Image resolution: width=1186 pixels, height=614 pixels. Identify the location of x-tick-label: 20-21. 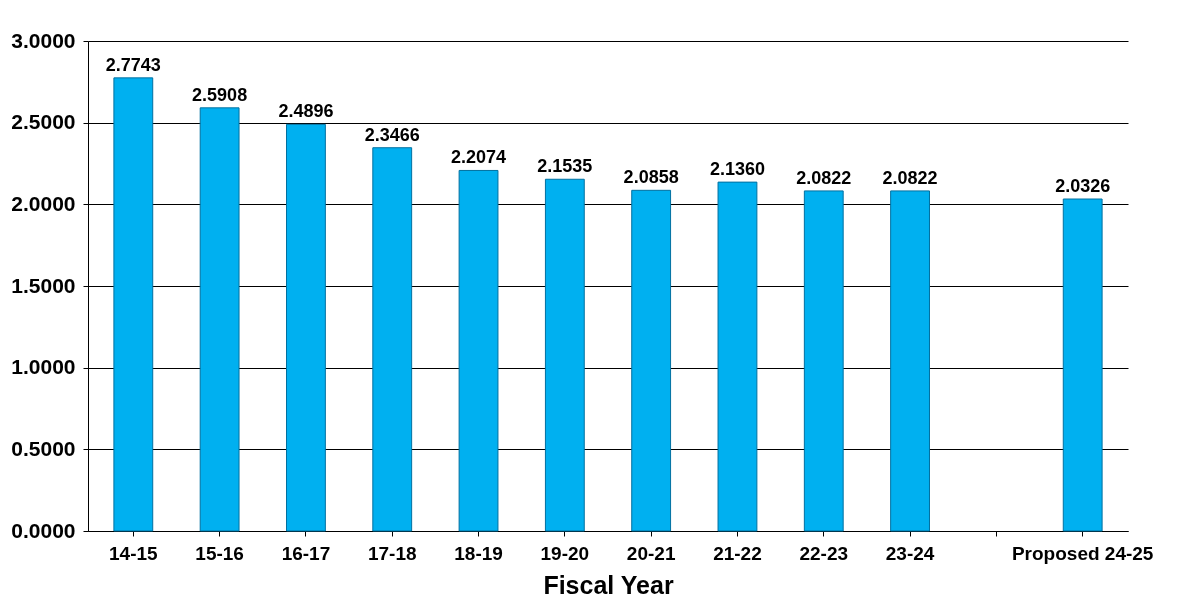
(651, 553).